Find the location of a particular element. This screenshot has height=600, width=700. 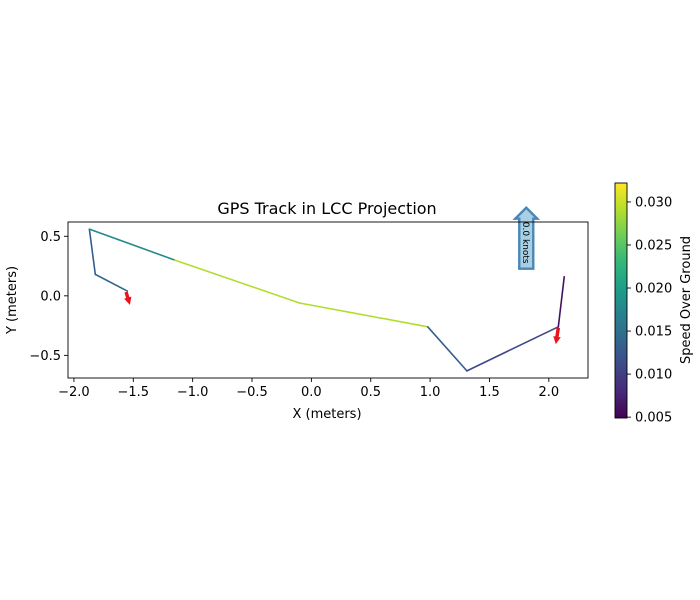

chart-title: GPS Track in LCC Projection is located at coordinates (326, 208).